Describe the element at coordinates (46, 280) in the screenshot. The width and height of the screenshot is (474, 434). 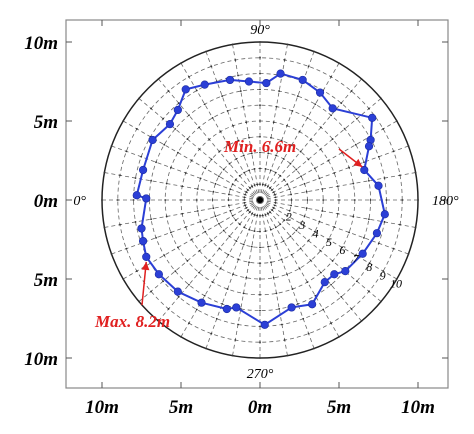
I see `y-tick-label: 5m` at that location.